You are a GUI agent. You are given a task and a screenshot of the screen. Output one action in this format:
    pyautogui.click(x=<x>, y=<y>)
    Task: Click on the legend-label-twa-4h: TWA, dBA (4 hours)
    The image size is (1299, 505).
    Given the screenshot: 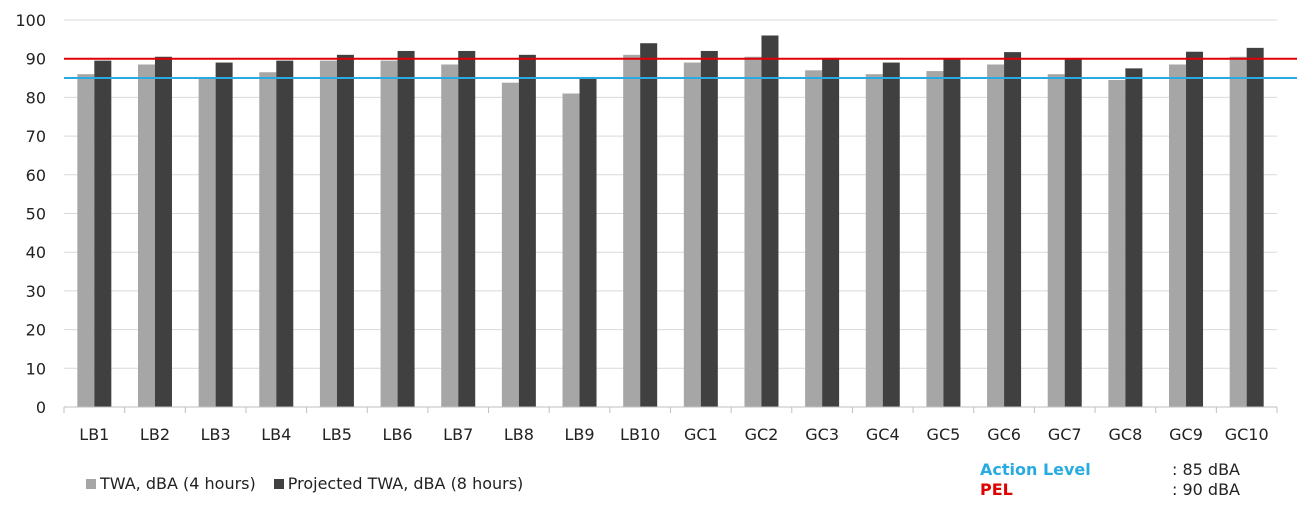 What is the action you would take?
    pyautogui.click(x=178, y=483)
    